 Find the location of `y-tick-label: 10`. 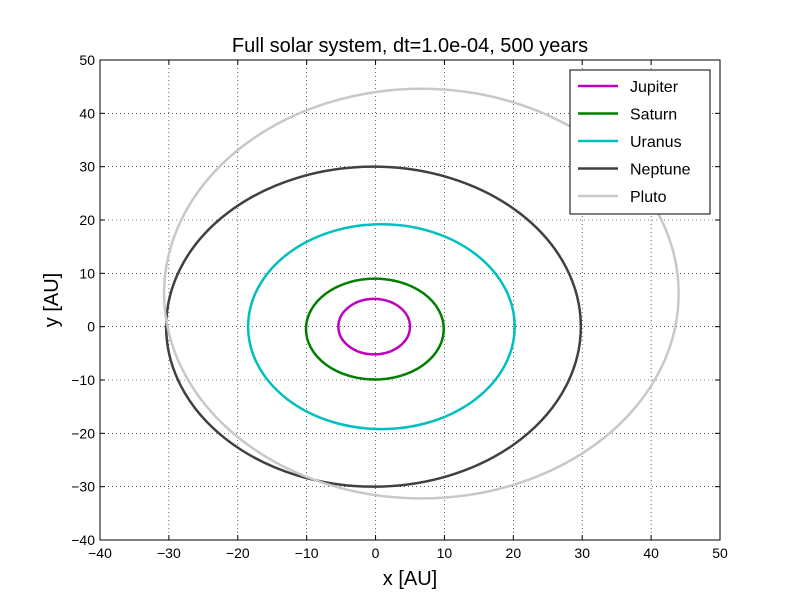

y-tick-label: 10 is located at coordinates (87, 273).